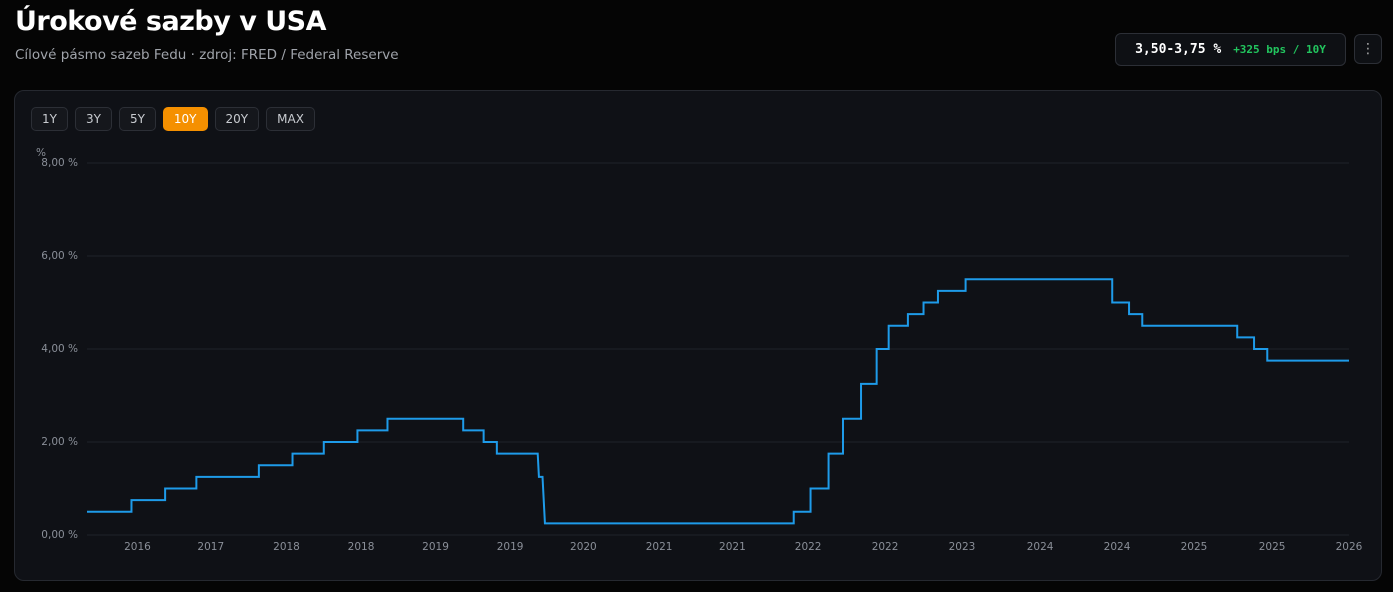 The height and width of the screenshot is (592, 1393). I want to click on range-button: 1Y, so click(49, 119).